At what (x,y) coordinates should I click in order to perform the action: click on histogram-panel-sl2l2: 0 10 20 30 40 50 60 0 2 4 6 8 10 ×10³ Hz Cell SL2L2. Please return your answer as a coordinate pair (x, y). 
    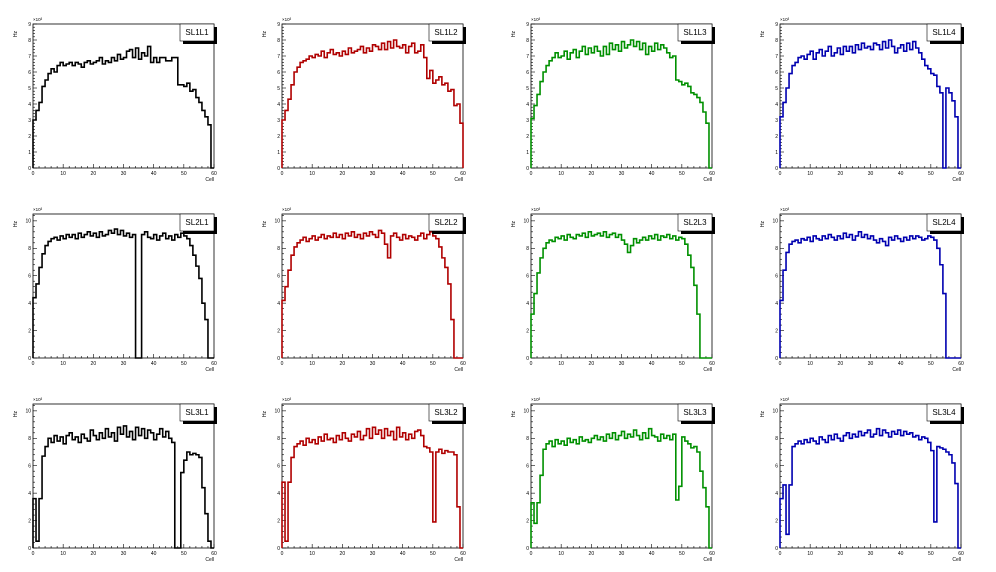
    Looking at the image, I should click on (373, 285).